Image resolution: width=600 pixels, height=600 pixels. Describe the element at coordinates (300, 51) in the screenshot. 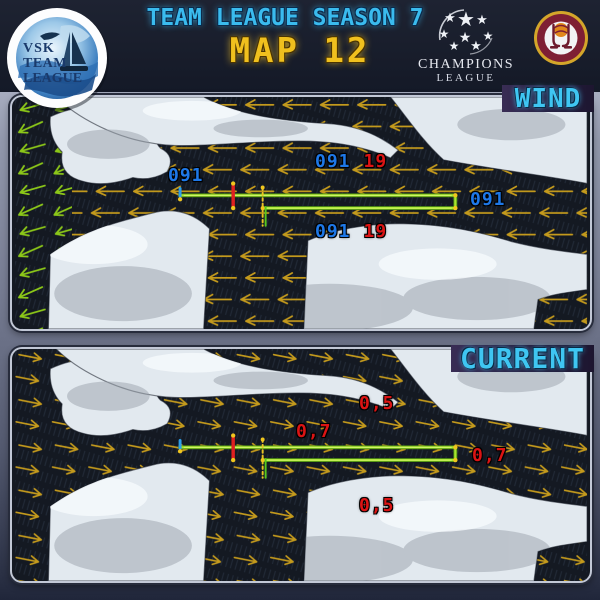

I see `page-subtitle: MAP 12` at that location.